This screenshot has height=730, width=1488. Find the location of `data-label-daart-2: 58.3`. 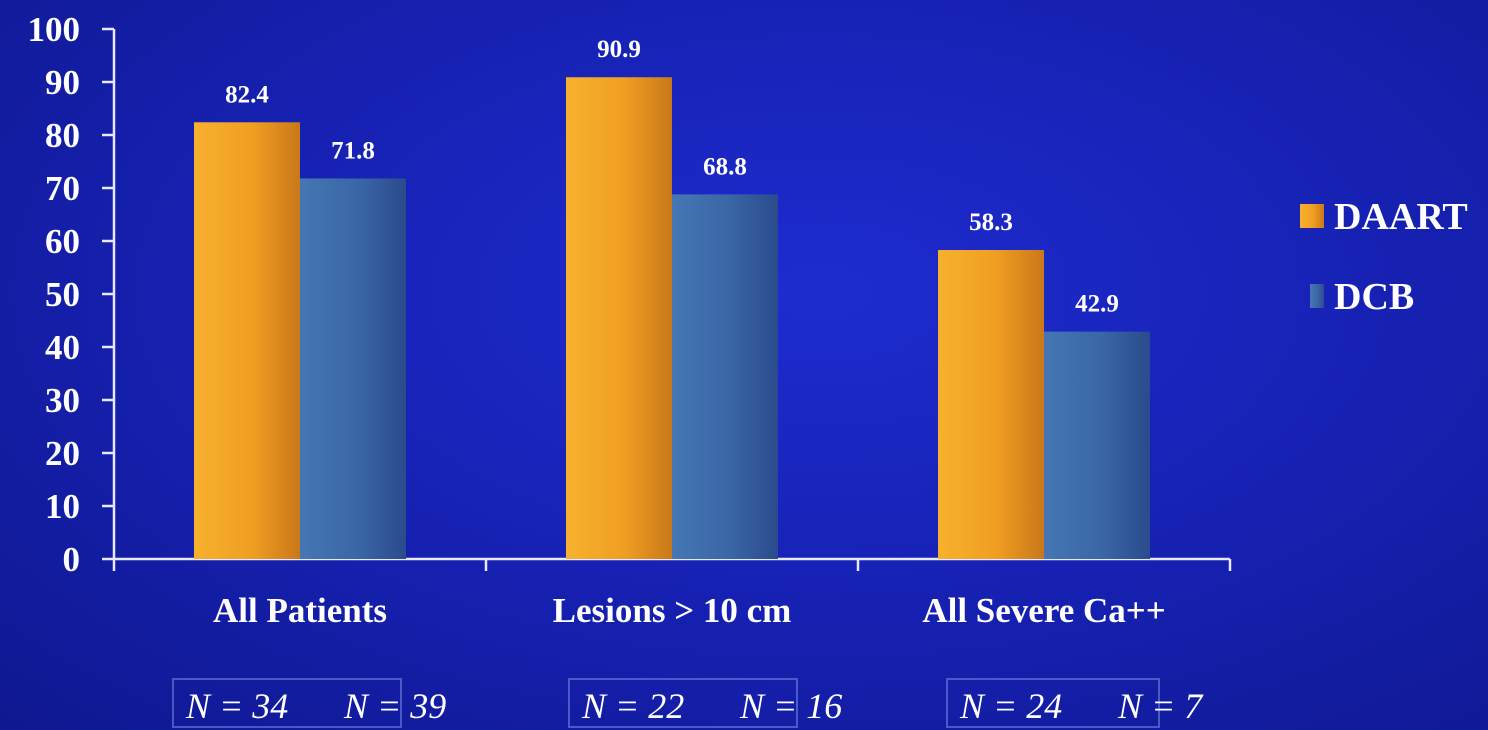

data-label-daart-2: 58.3 is located at coordinates (991, 222).